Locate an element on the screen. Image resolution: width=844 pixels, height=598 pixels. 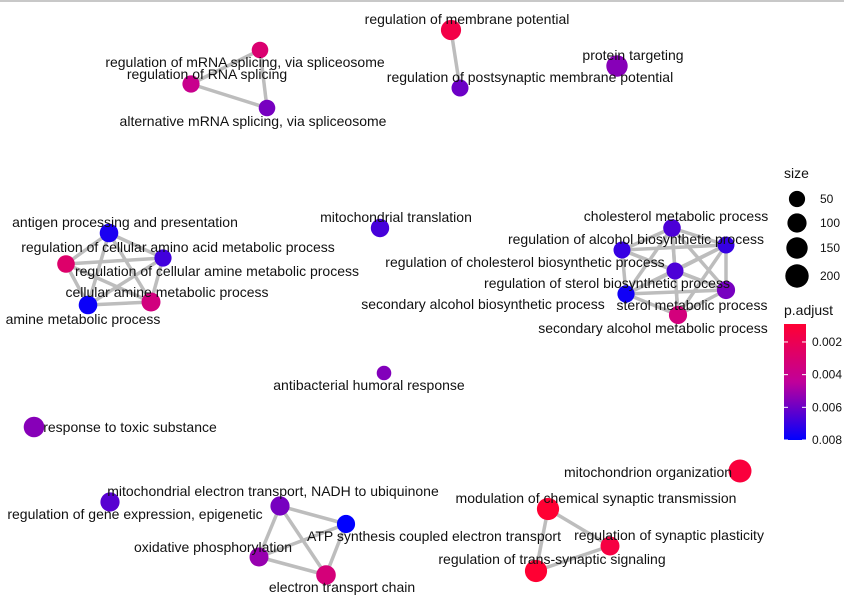
node-sterol-metabolic-process is located at coordinates (726, 290).